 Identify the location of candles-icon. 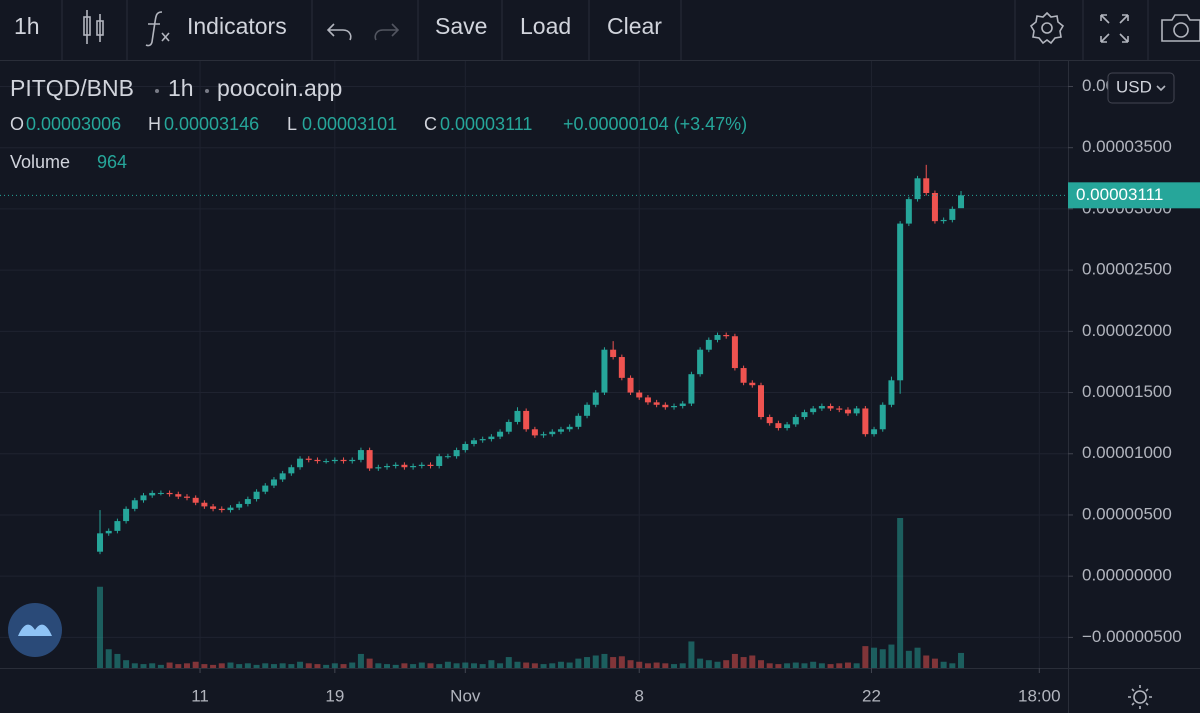
(93, 27).